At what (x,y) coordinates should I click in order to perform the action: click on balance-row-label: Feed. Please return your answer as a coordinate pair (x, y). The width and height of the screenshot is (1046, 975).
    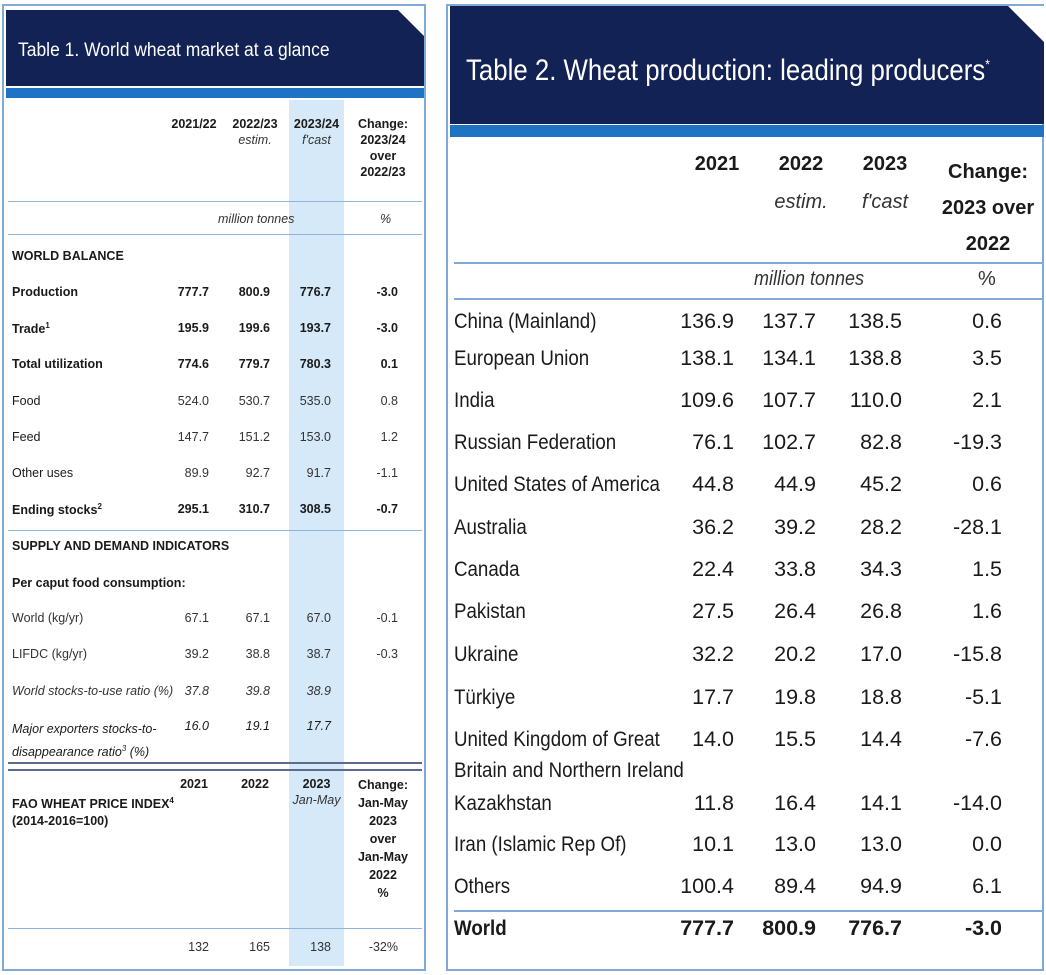
    Looking at the image, I should click on (26, 437).